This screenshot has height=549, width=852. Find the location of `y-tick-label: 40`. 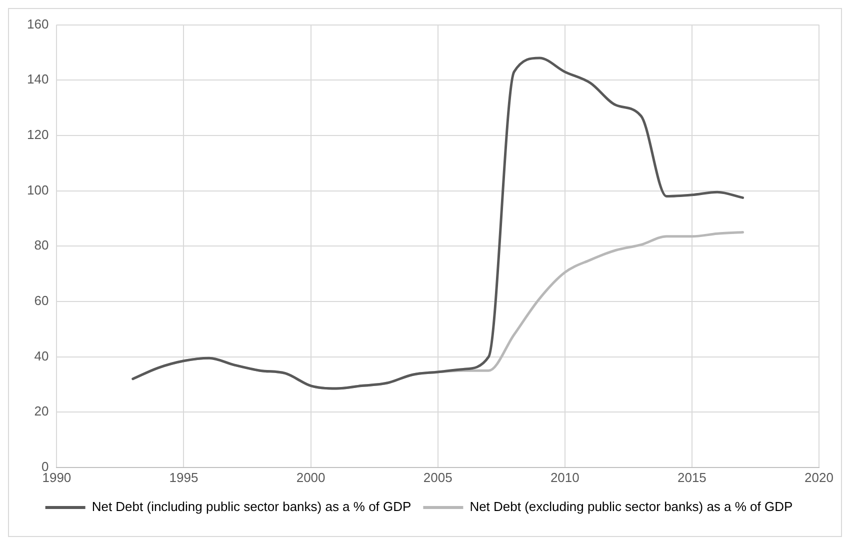

y-tick-label: 40 is located at coordinates (41, 356).